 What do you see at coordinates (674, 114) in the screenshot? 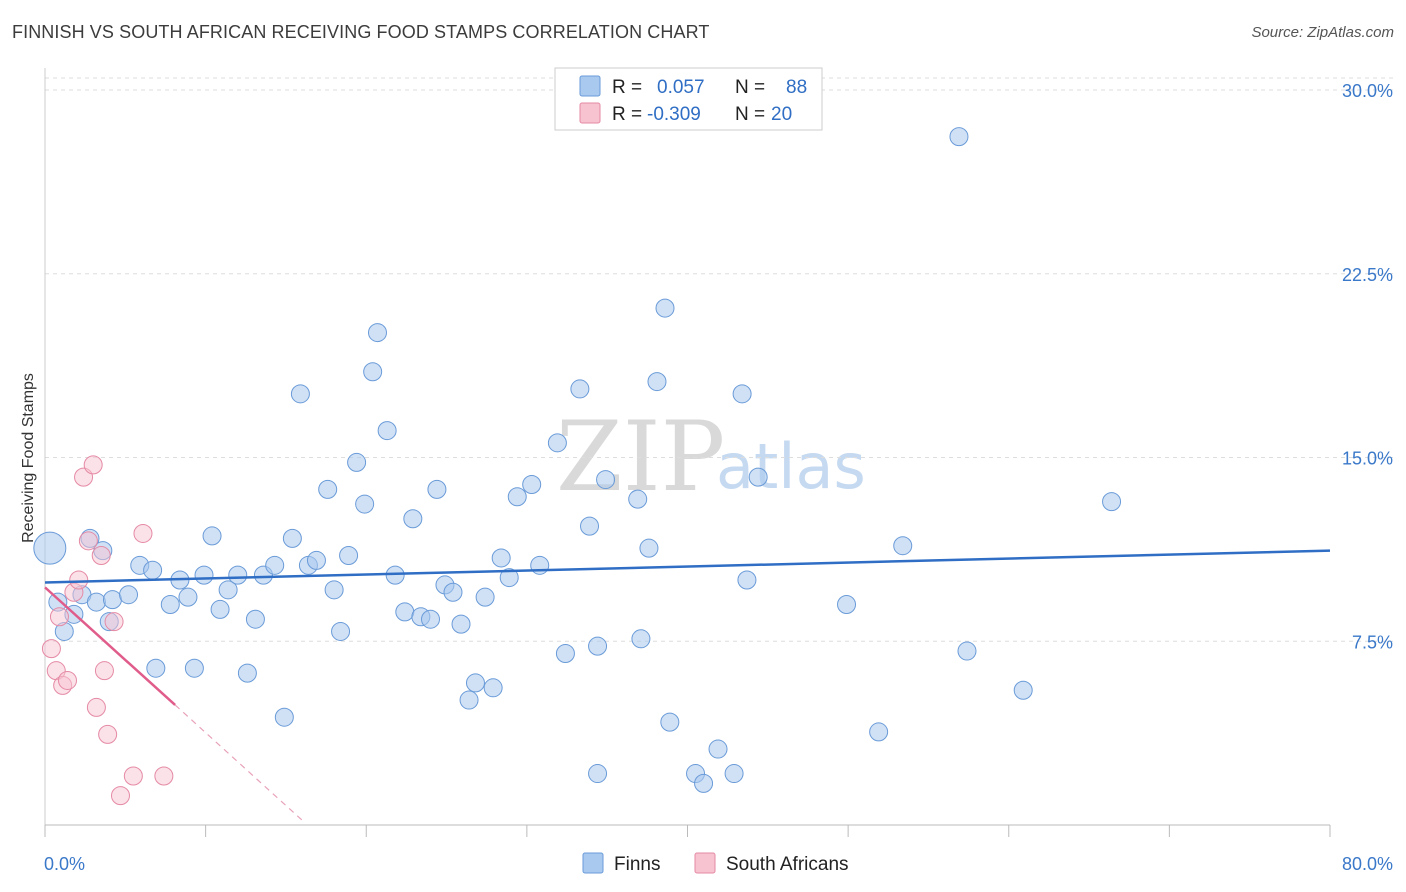
I see `legend-r-value-south-africans: -0.309` at bounding box center [674, 114].